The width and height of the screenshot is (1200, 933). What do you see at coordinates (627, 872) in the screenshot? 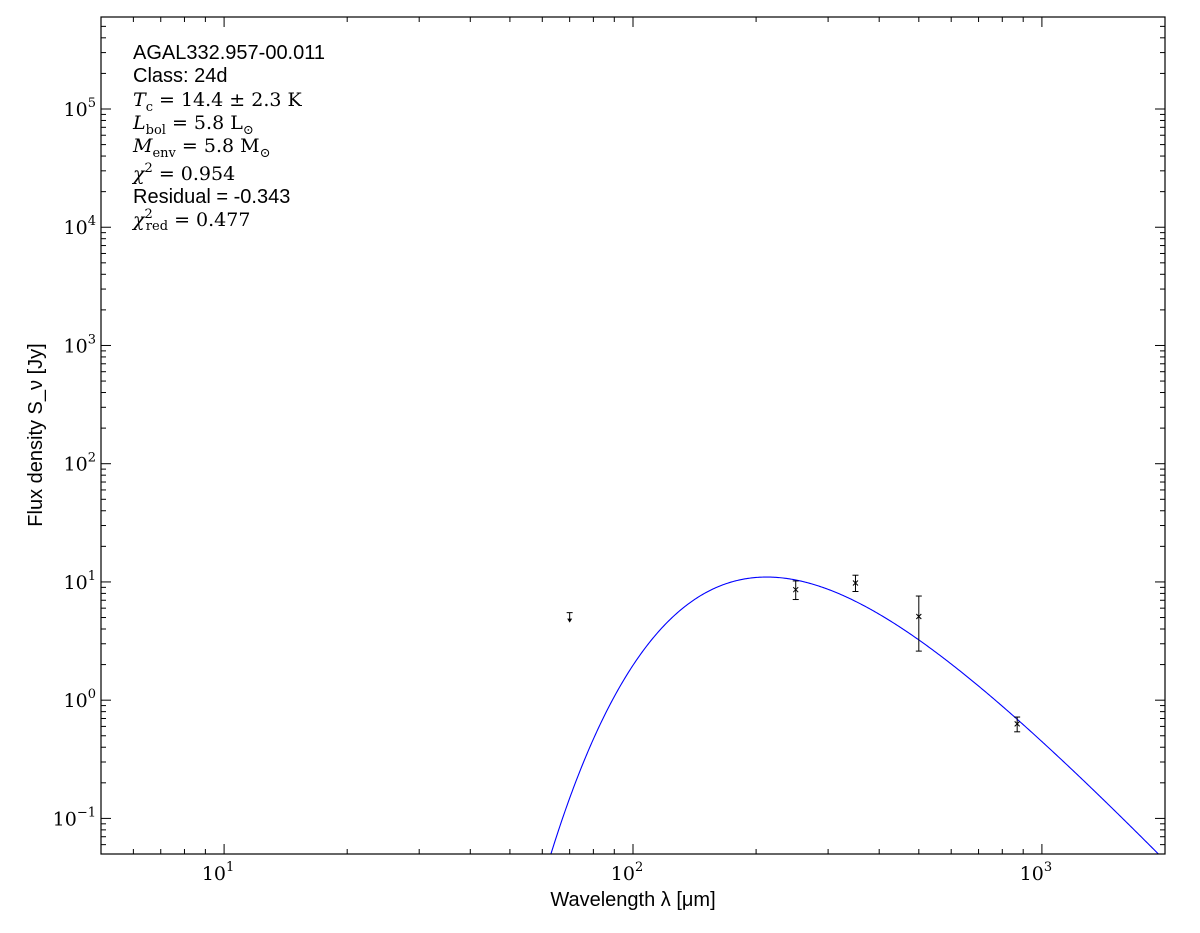
I see `x-tick-label: 10²` at bounding box center [627, 872].